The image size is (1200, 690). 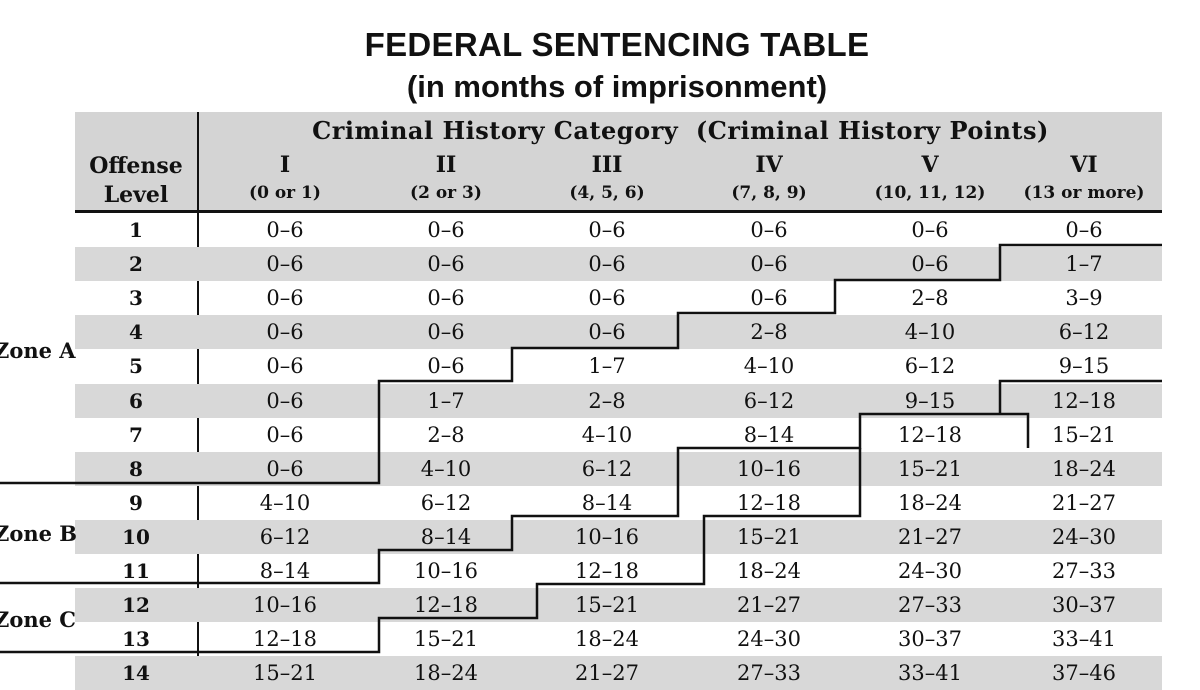 I want to click on offense-level-header-line2: Level, so click(x=136, y=195).